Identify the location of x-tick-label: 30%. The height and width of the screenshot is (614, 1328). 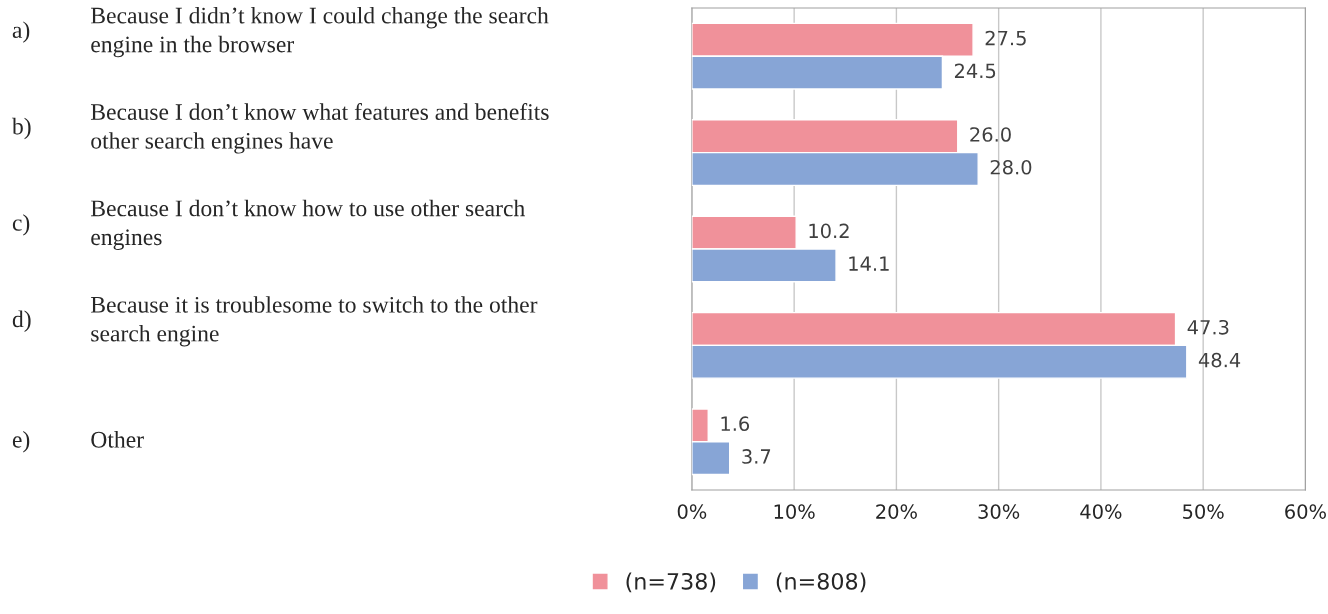
(999, 511).